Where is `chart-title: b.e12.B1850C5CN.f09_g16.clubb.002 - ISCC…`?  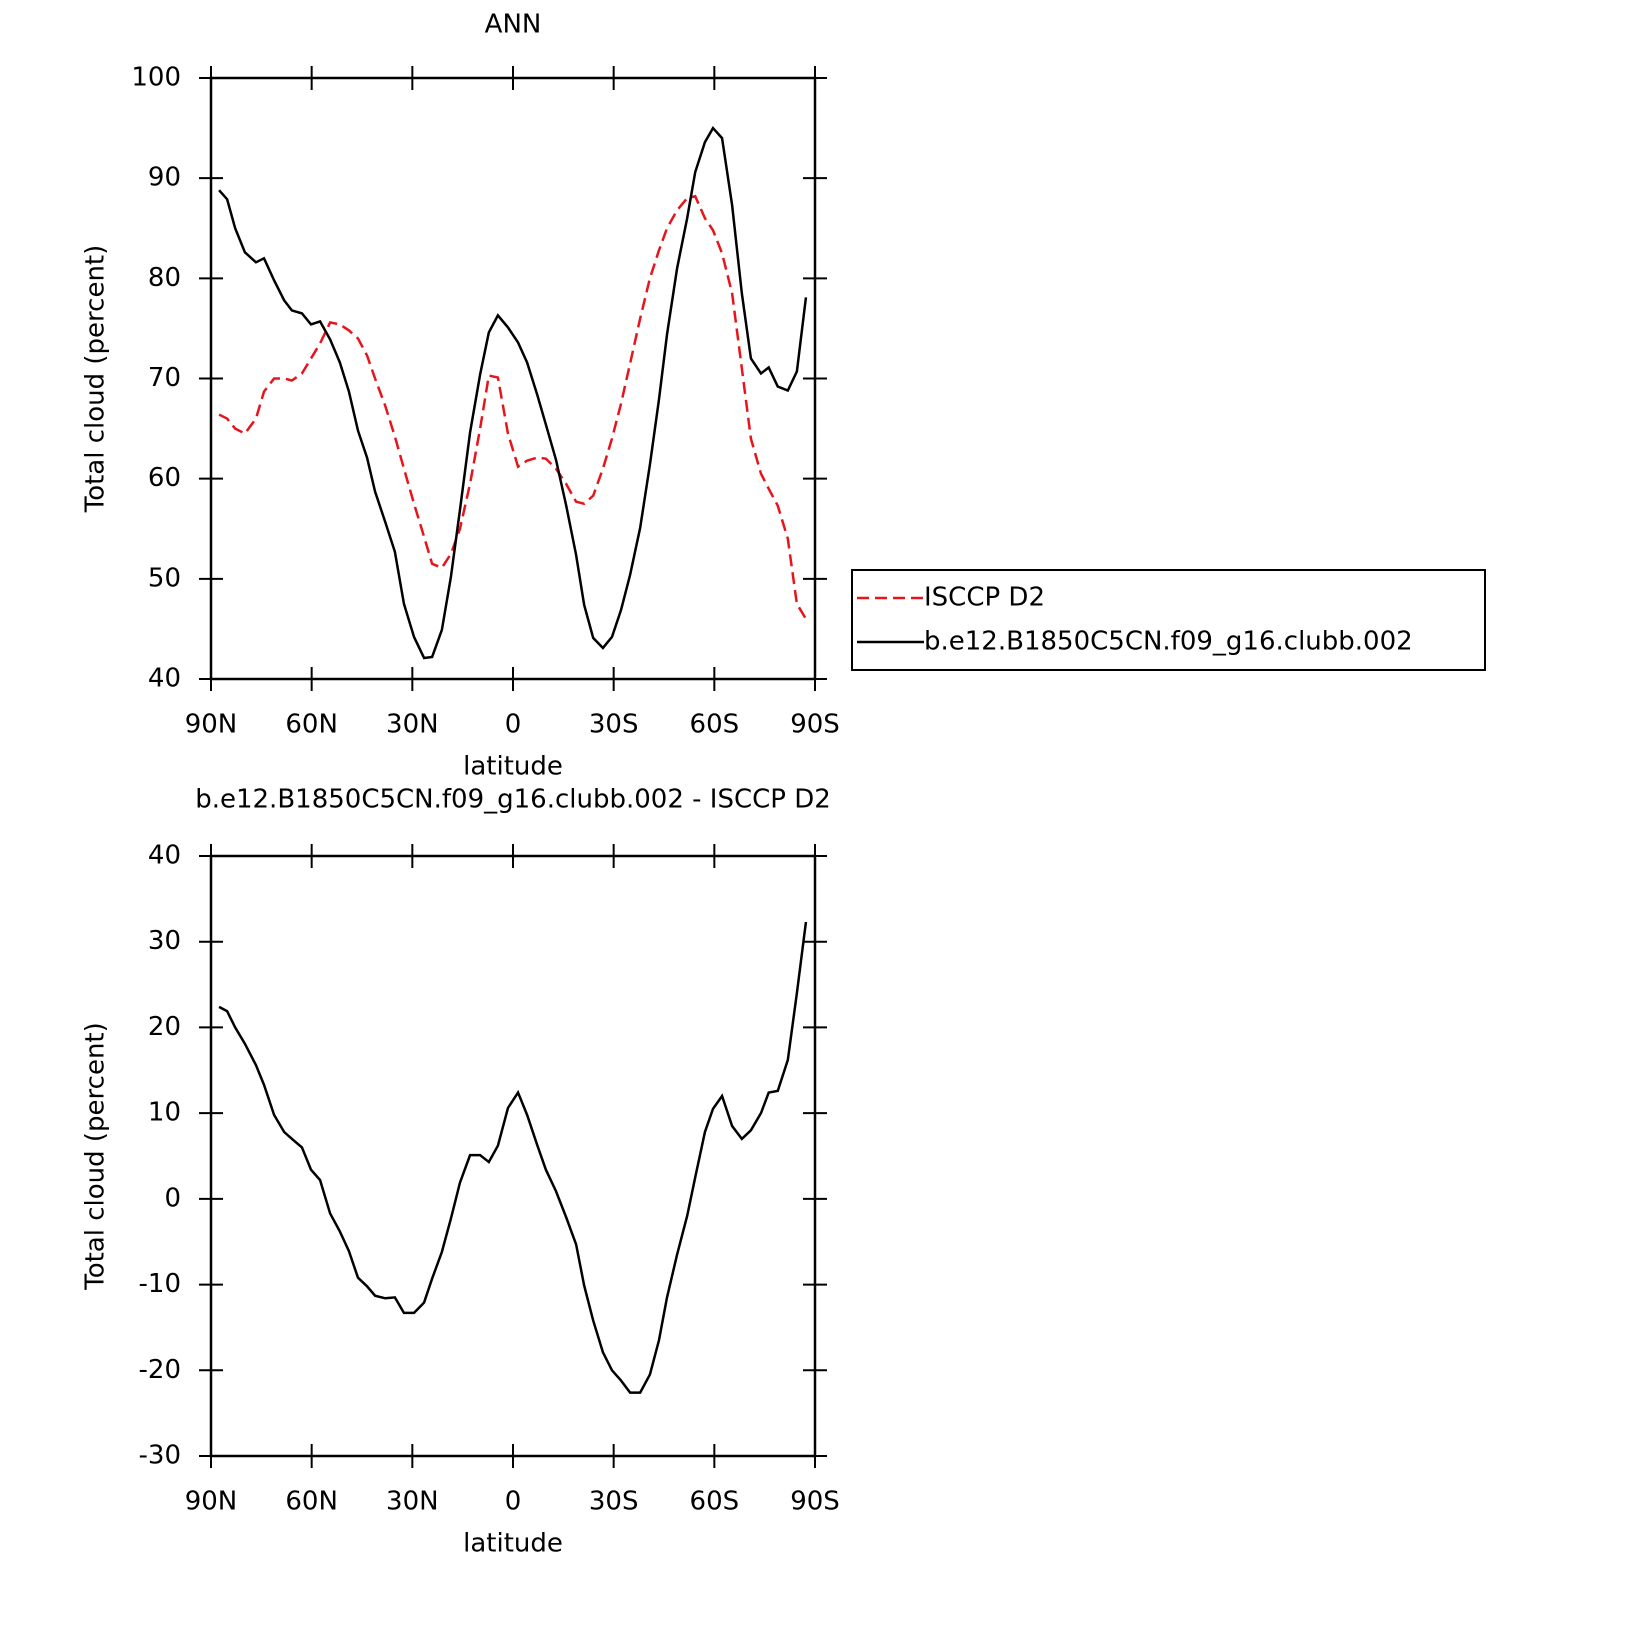 chart-title: b.e12.B1850C5CN.f09_g16.clubb.002 - ISCC… is located at coordinates (513, 800).